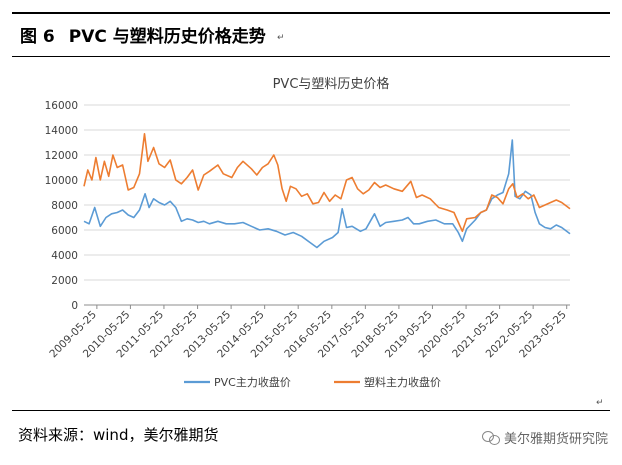 This screenshot has width=622, height=465. I want to click on figure-caption: 图 6 PVC 与塑料历史价格走势, so click(143, 34).